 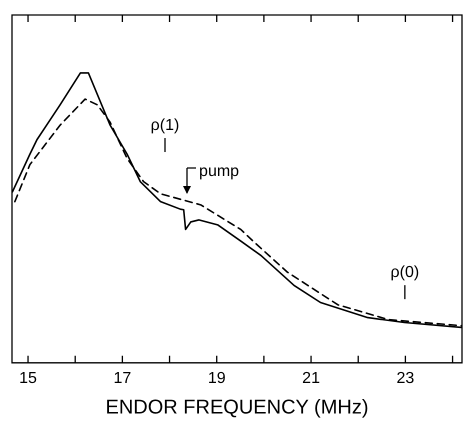 What do you see at coordinates (165, 125) in the screenshot?
I see `annotation: ρ(1)` at bounding box center [165, 125].